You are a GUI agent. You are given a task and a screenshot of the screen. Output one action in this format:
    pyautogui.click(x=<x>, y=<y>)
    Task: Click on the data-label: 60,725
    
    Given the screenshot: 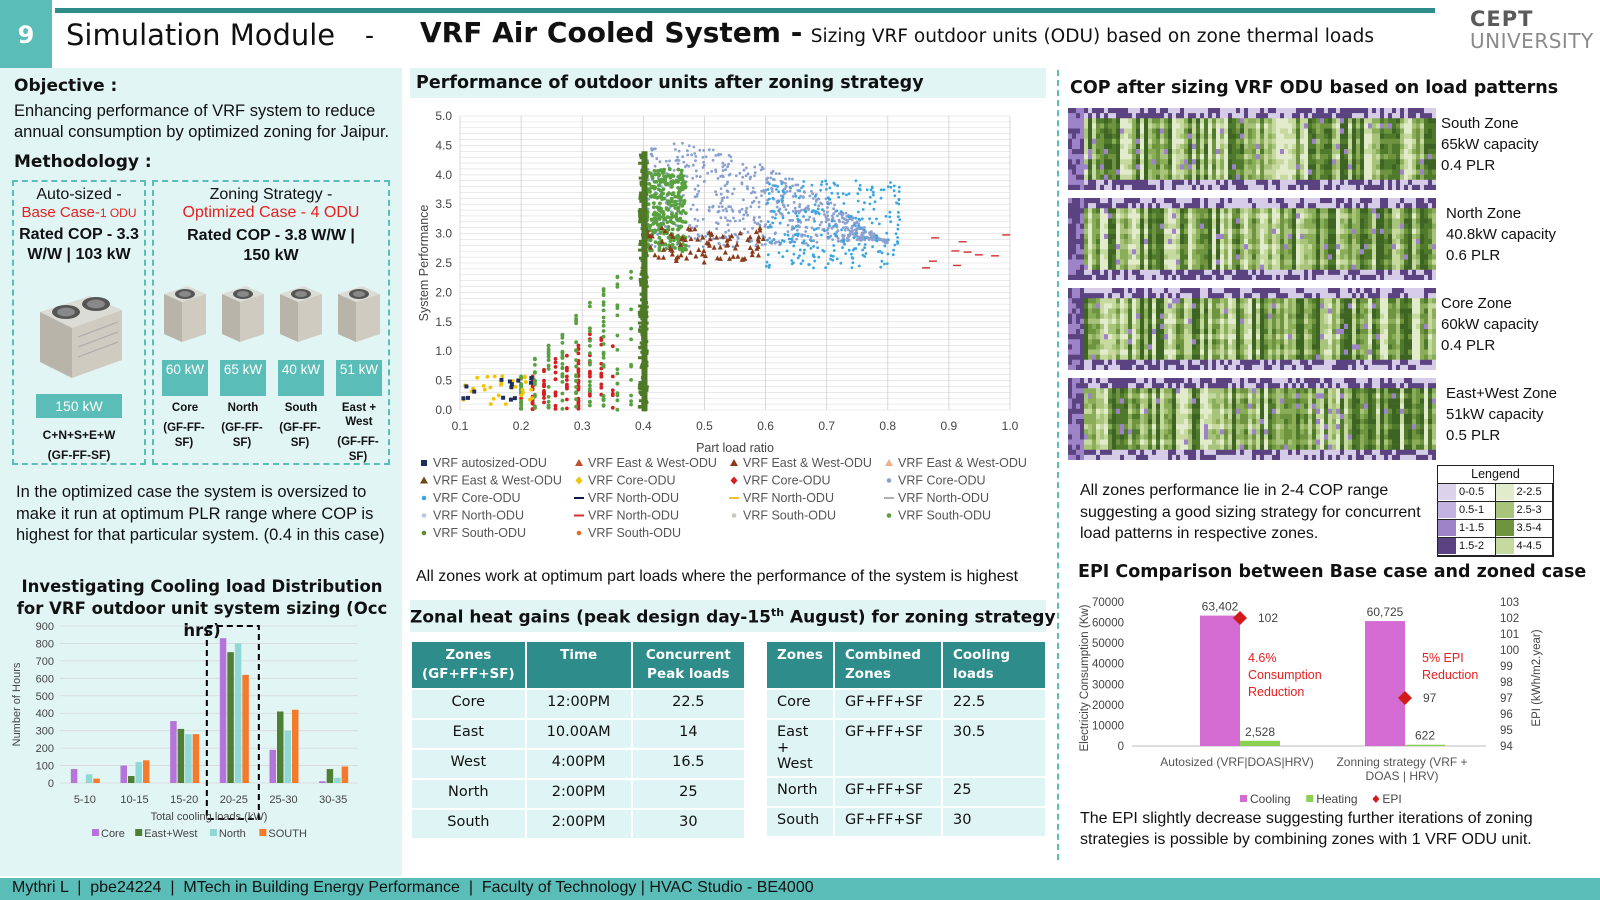 What is the action you would take?
    pyautogui.click(x=1385, y=612)
    